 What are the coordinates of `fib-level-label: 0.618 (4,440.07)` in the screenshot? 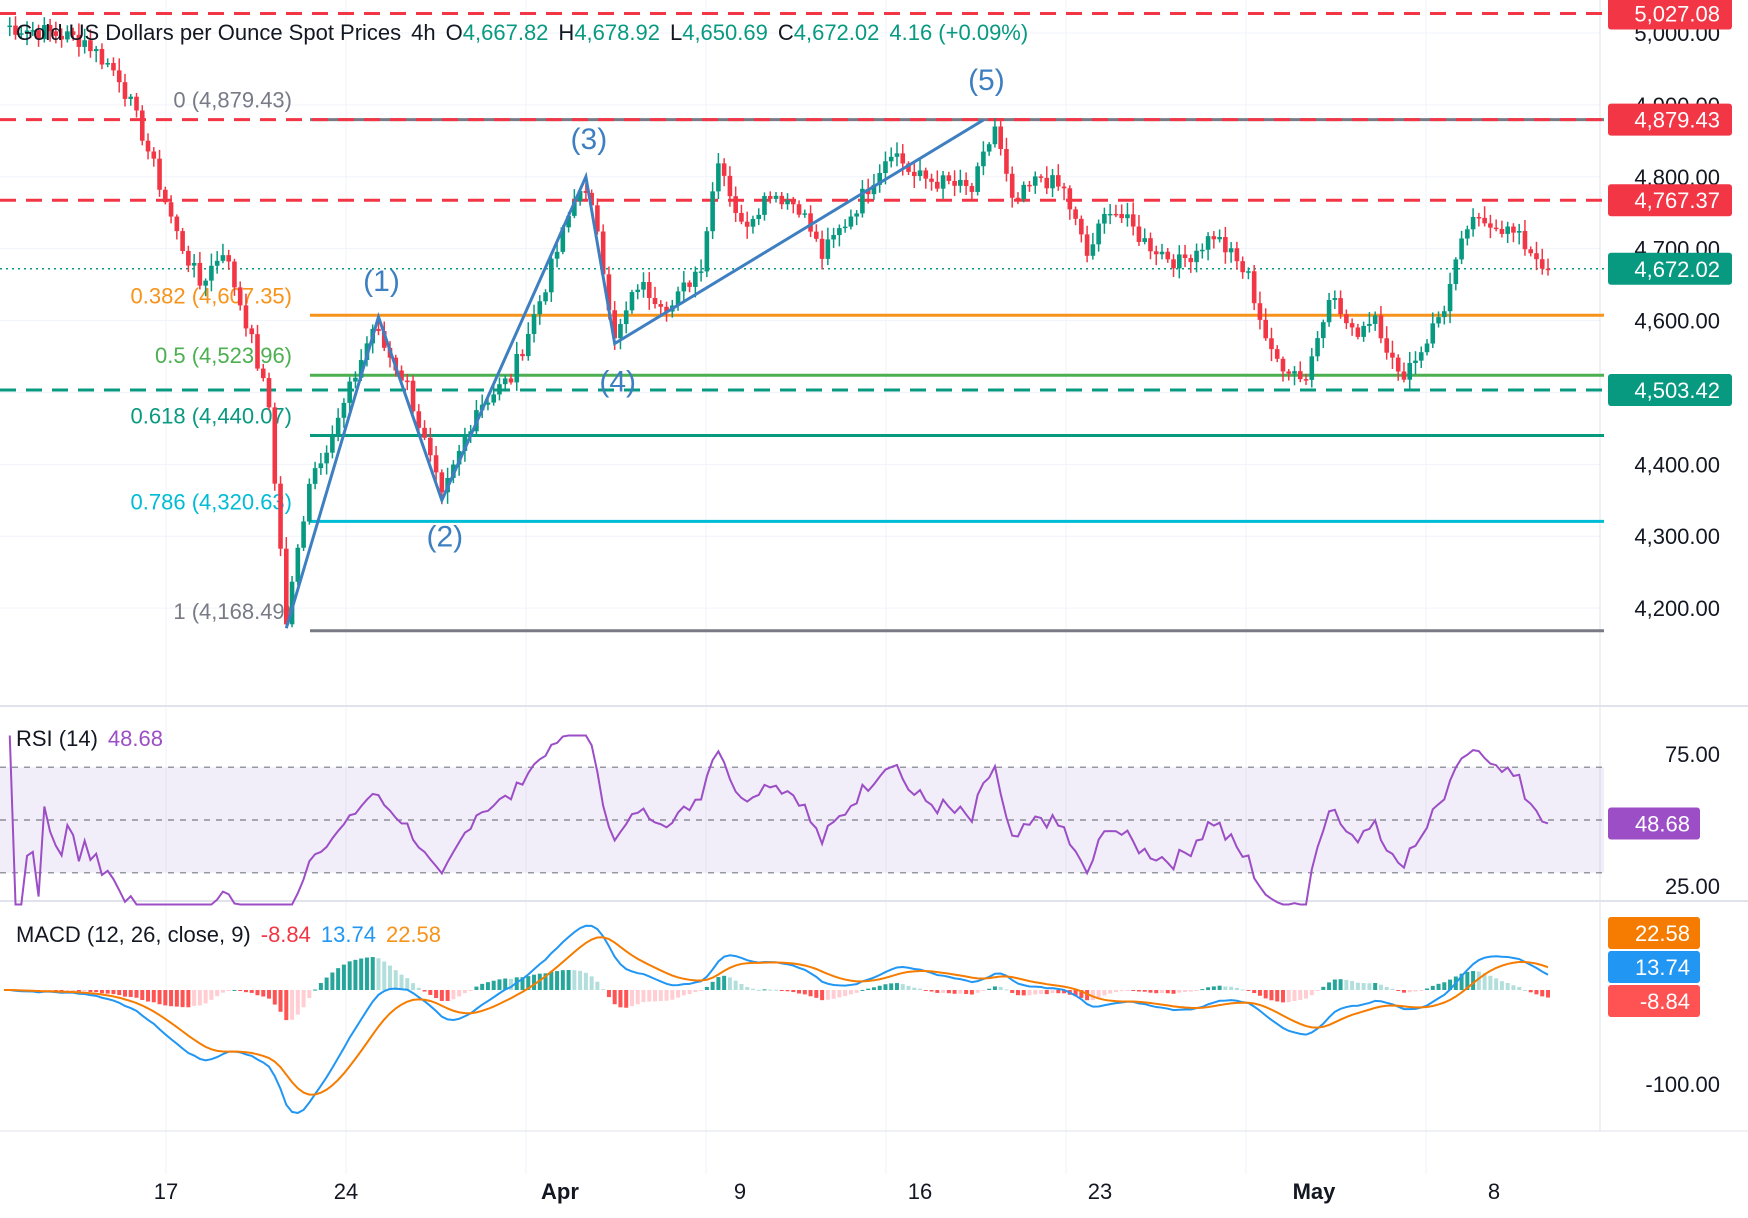 It's located at (211, 416).